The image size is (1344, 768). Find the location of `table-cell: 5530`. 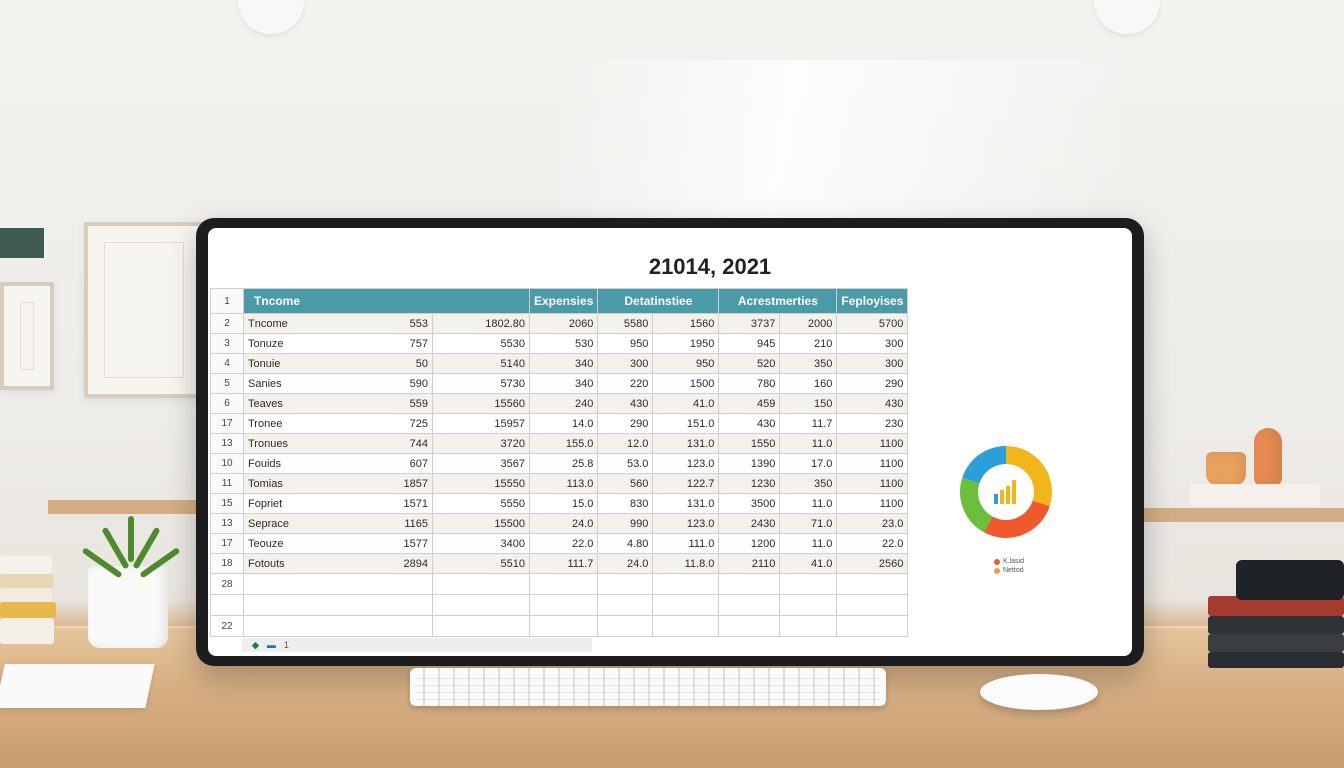

table-cell: 5530 is located at coordinates (481, 343).